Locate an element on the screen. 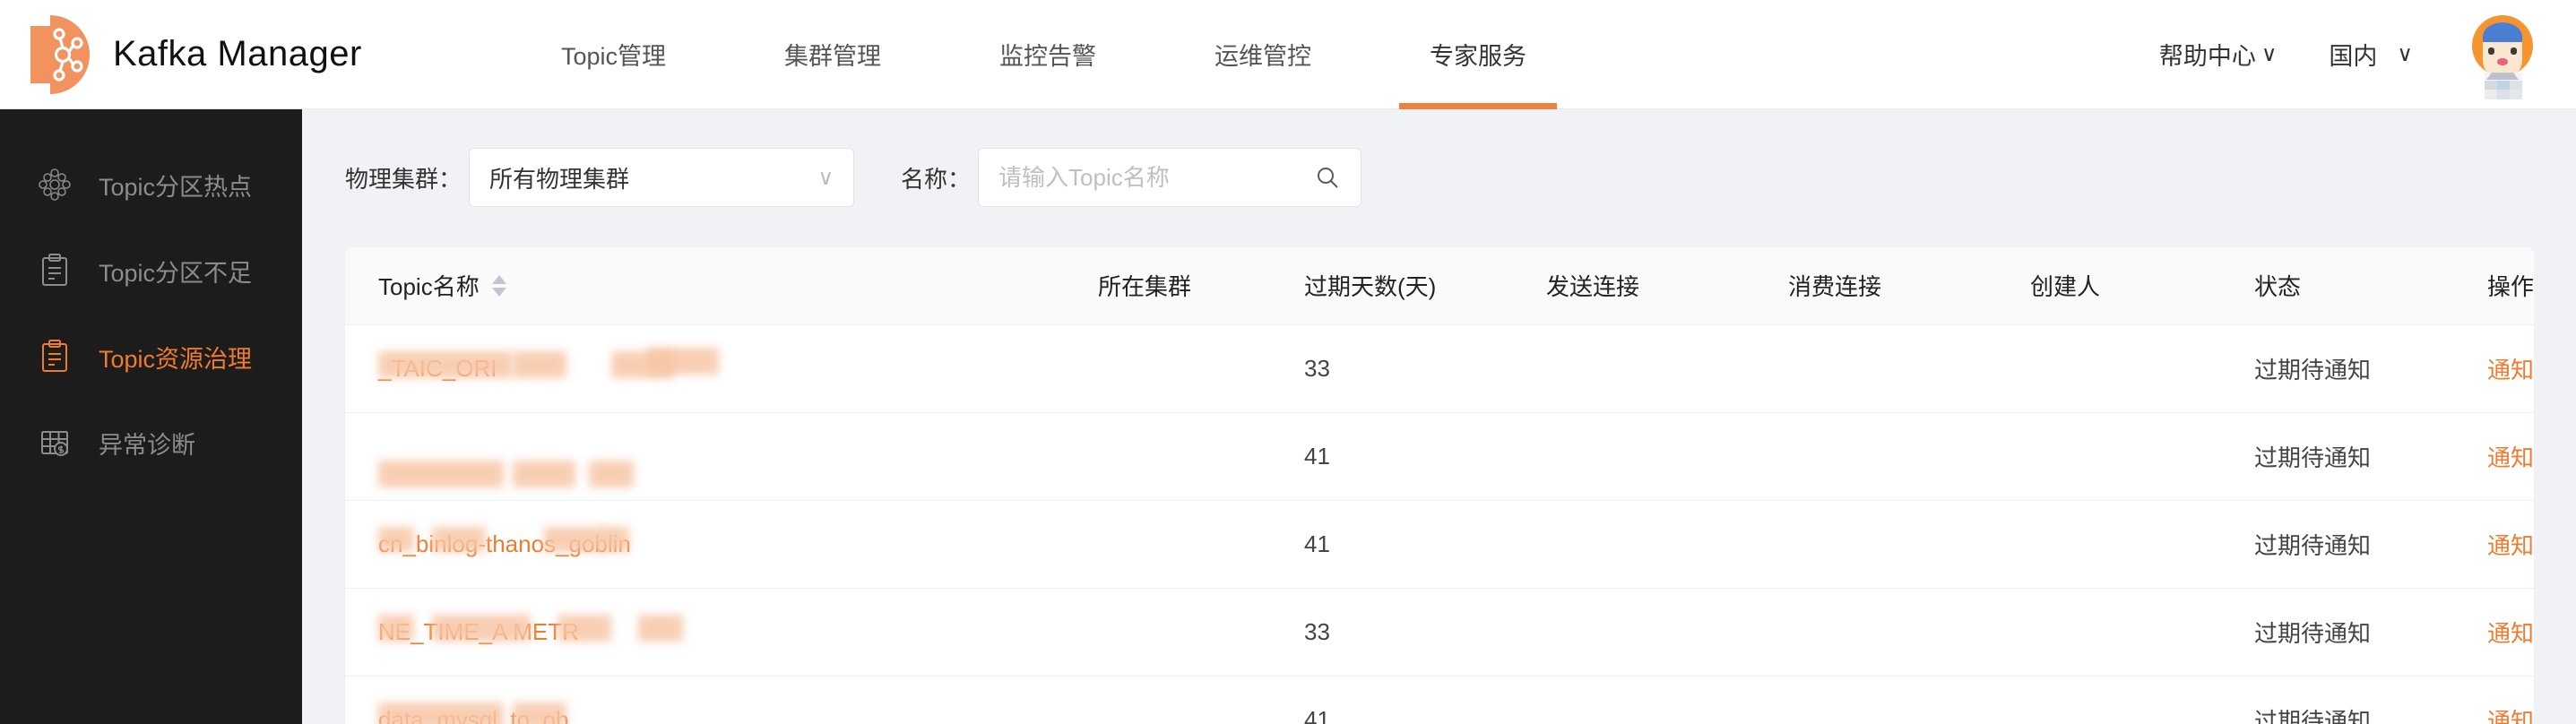 The height and width of the screenshot is (724, 2576). nav-item-expert-service: 专家服务 is located at coordinates (1478, 55).